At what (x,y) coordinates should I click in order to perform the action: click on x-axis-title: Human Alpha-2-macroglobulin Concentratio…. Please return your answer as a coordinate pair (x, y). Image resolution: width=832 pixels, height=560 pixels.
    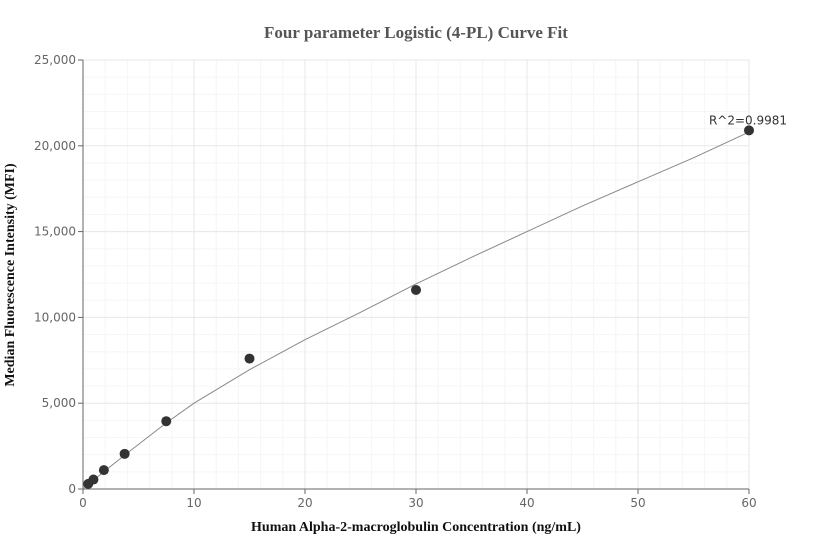
    Looking at the image, I should click on (416, 527).